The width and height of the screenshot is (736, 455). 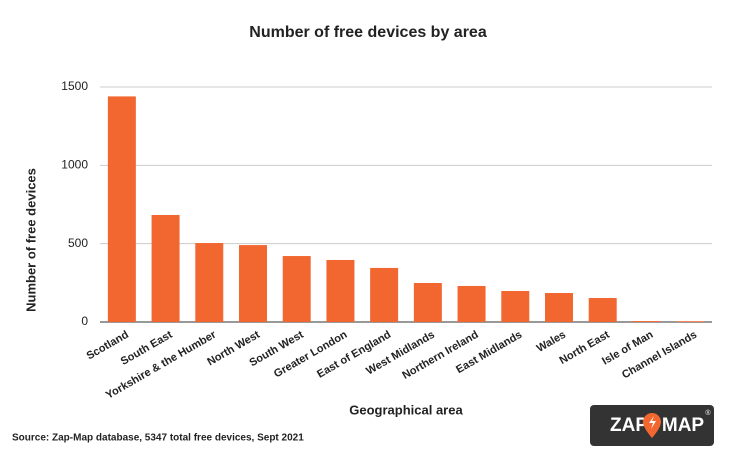 What do you see at coordinates (354, 355) in the screenshot?
I see `x-tick-label: East of England` at bounding box center [354, 355].